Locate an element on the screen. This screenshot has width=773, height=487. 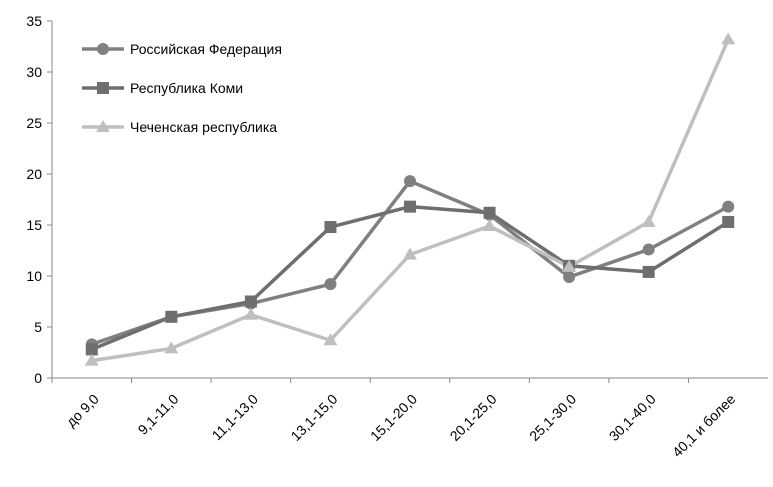
y-tick-label: 25 is located at coordinates (34, 123).